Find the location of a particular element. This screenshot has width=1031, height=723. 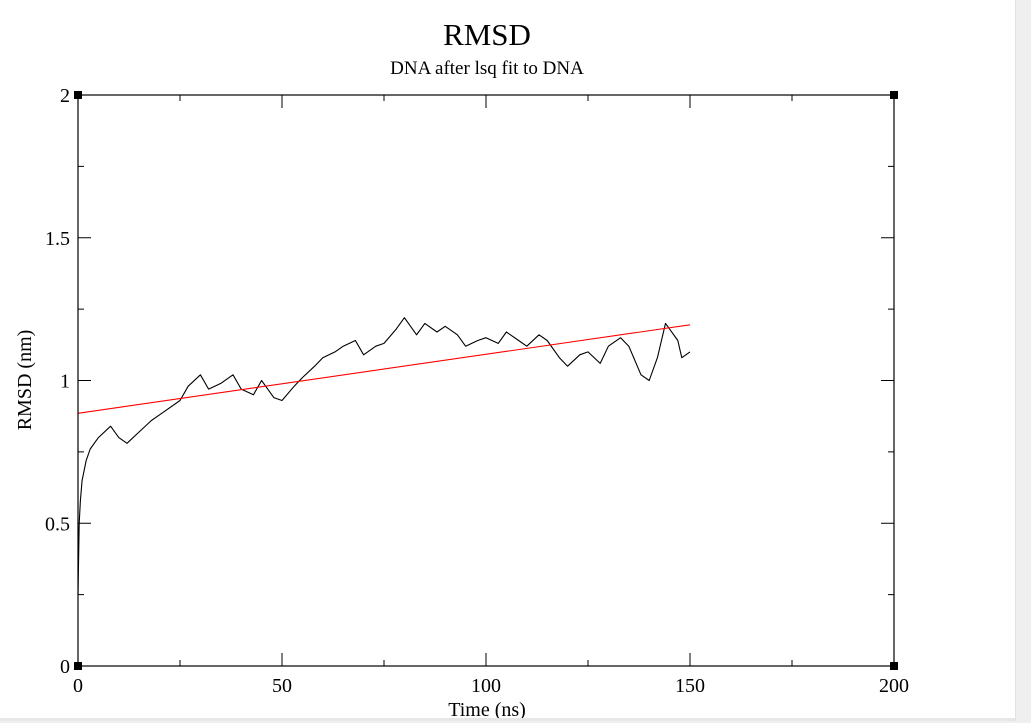

y-tick-label: 0 is located at coordinates (65, 667).